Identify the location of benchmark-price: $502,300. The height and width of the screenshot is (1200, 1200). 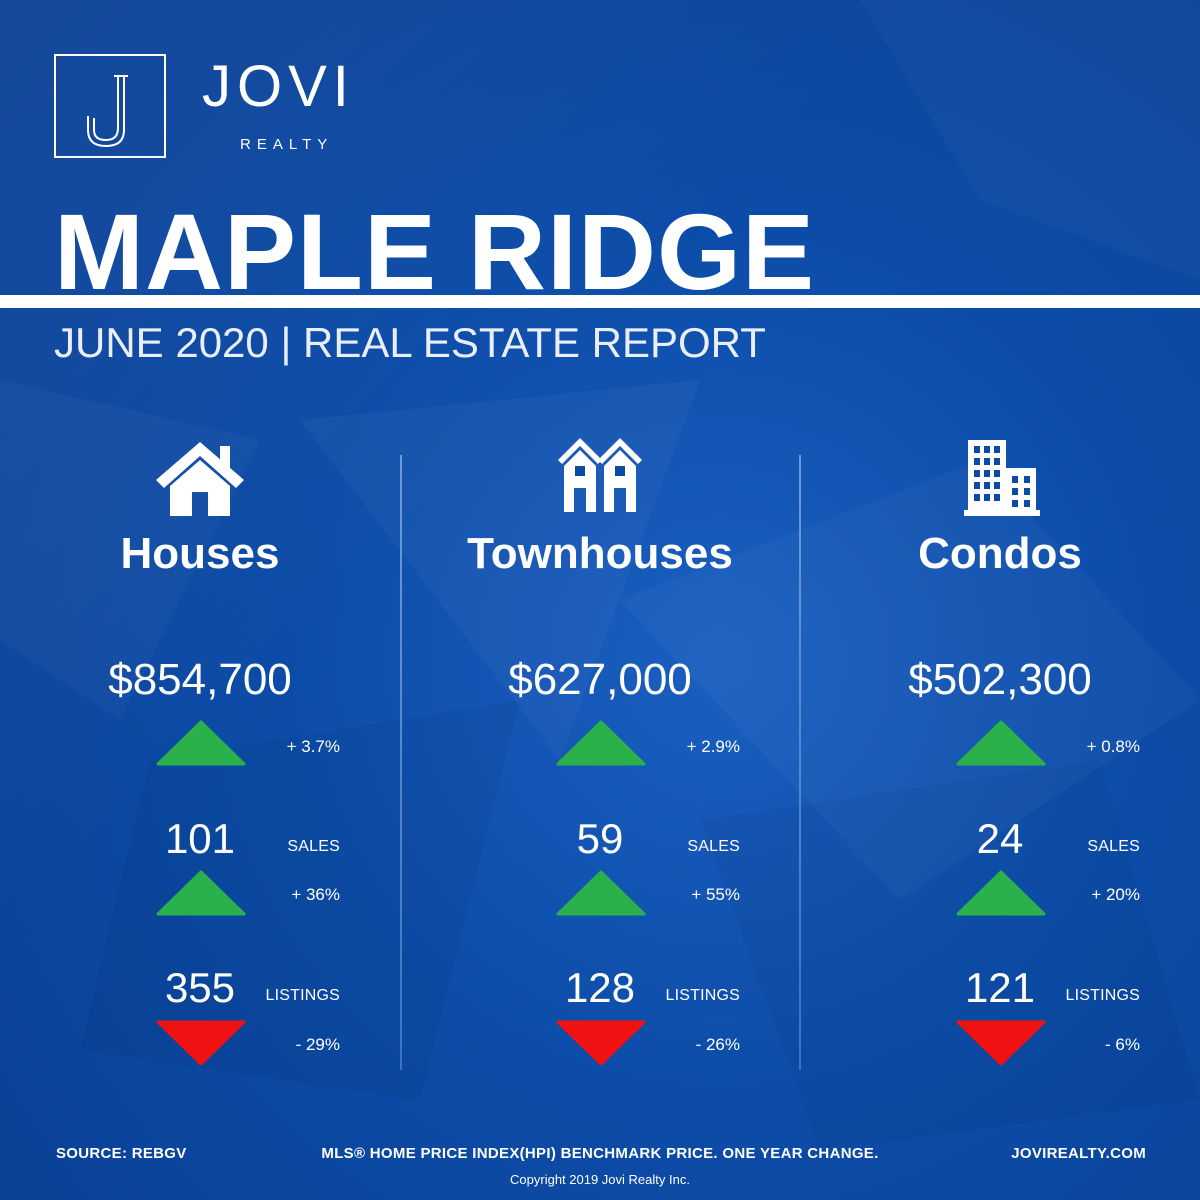
(1000, 679).